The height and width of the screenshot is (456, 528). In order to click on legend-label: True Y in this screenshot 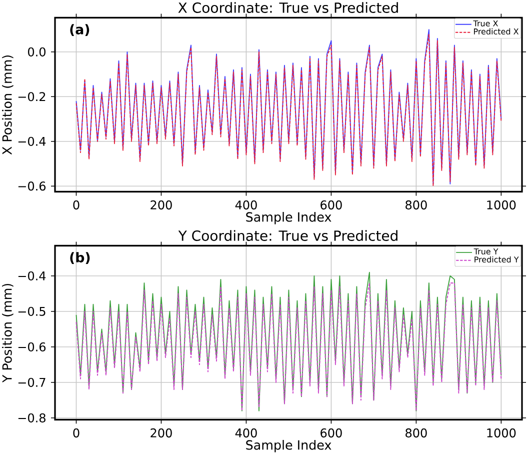, I will do `click(486, 251)`.